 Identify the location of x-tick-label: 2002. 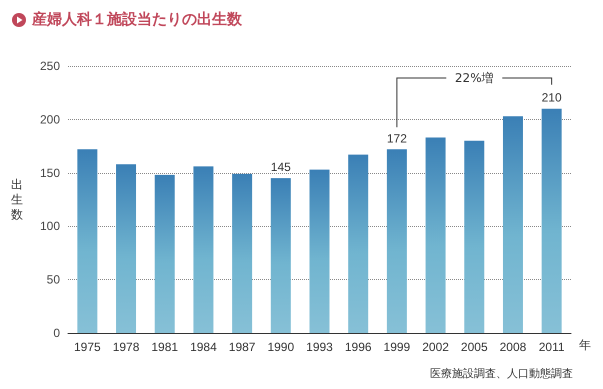
(436, 347).